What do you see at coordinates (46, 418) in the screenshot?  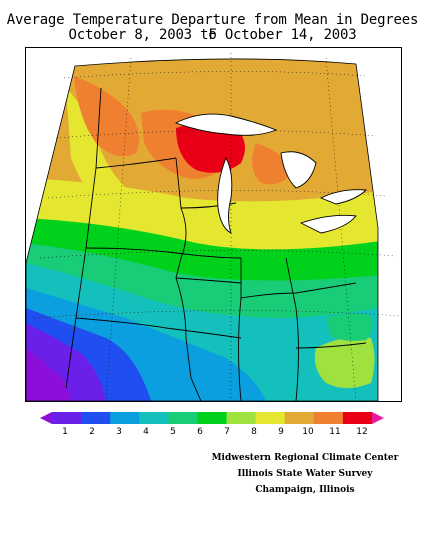 I see `legend-arrow-low` at bounding box center [46, 418].